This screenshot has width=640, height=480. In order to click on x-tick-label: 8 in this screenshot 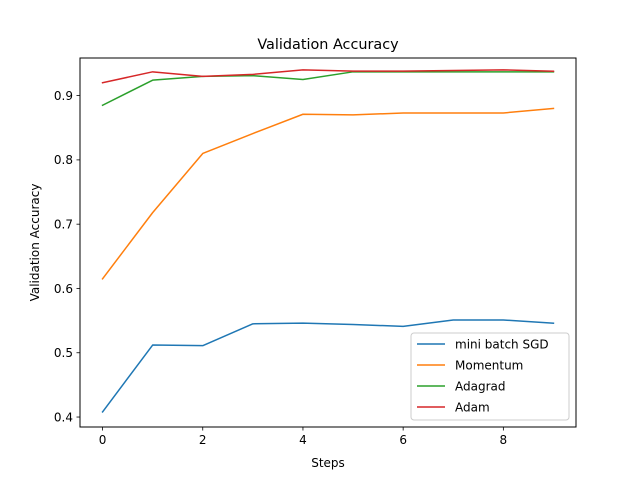, I will do `click(504, 440)`.